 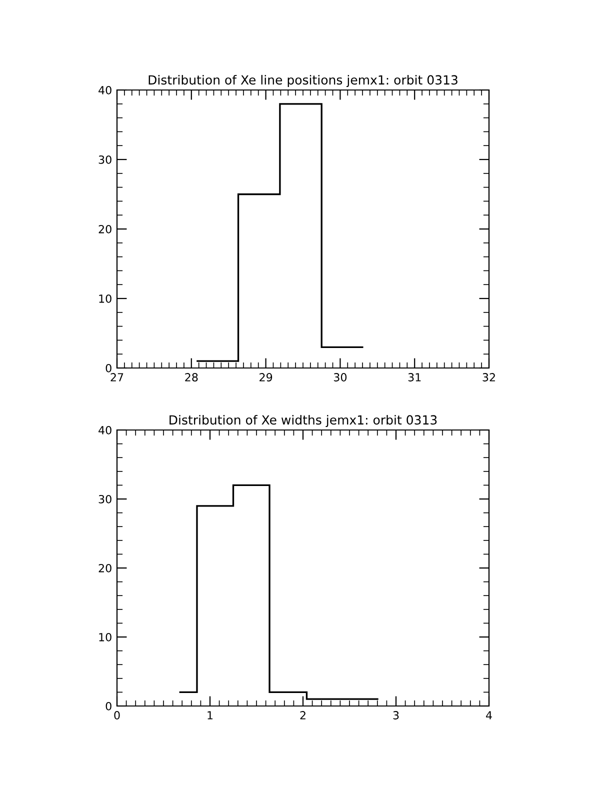 What do you see at coordinates (414, 377) in the screenshot?
I see `x-tick-label: 31` at bounding box center [414, 377].